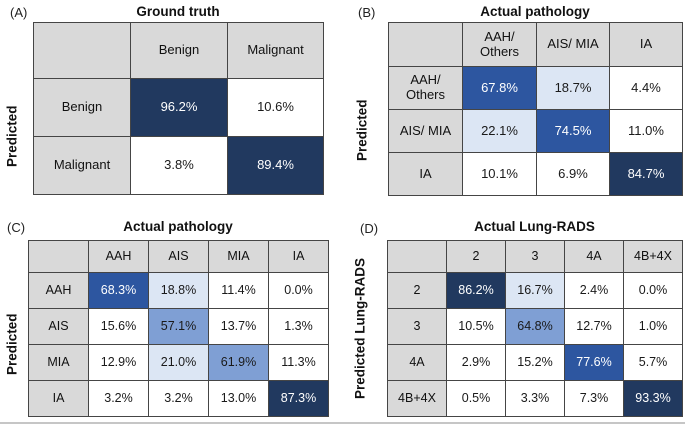 The width and height of the screenshot is (685, 424). I want to click on matrix-cell: 7.3%, so click(594, 398).